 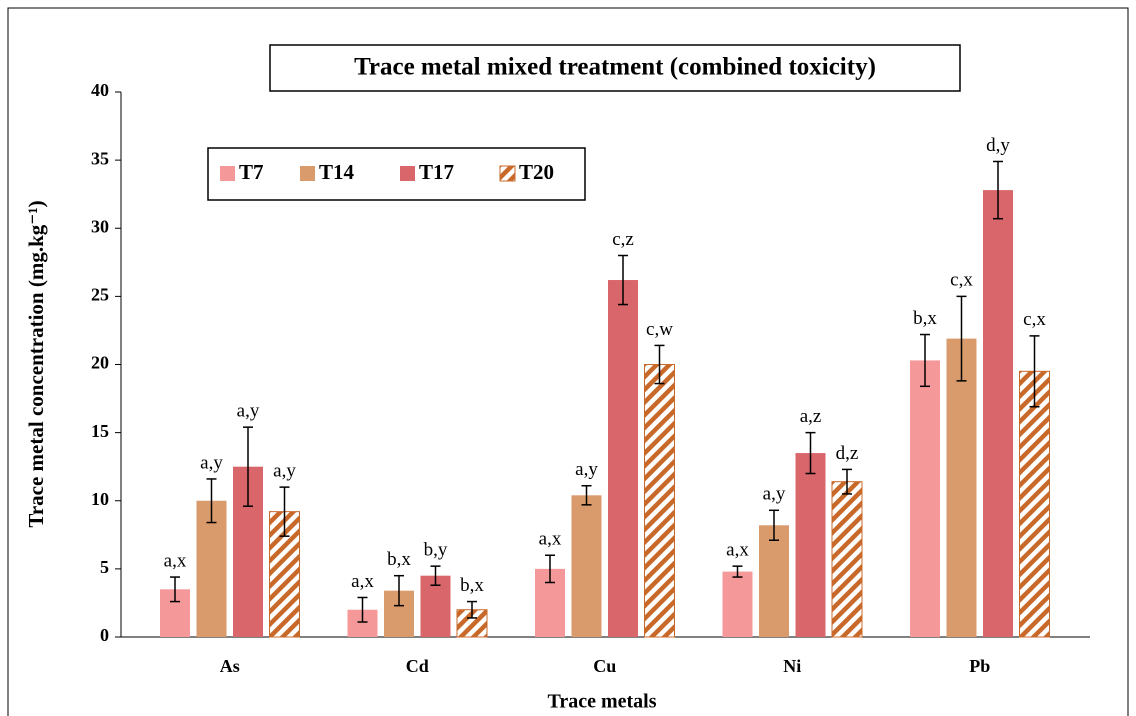 What do you see at coordinates (847, 453) in the screenshot?
I see `annotation: d,z` at bounding box center [847, 453].